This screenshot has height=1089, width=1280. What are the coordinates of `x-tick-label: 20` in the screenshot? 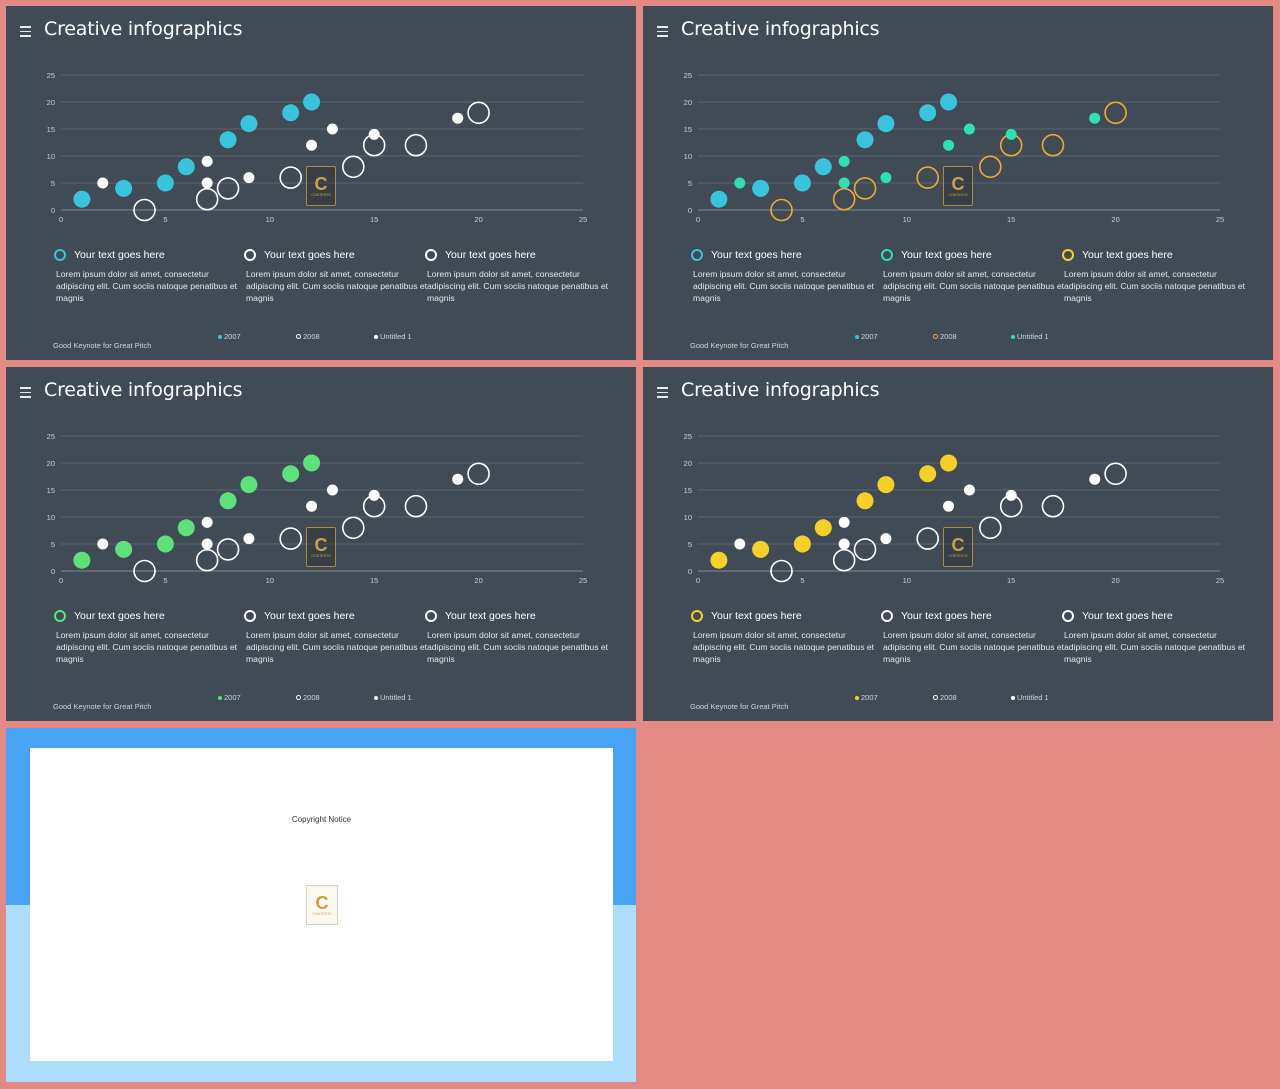 It's located at (478, 219).